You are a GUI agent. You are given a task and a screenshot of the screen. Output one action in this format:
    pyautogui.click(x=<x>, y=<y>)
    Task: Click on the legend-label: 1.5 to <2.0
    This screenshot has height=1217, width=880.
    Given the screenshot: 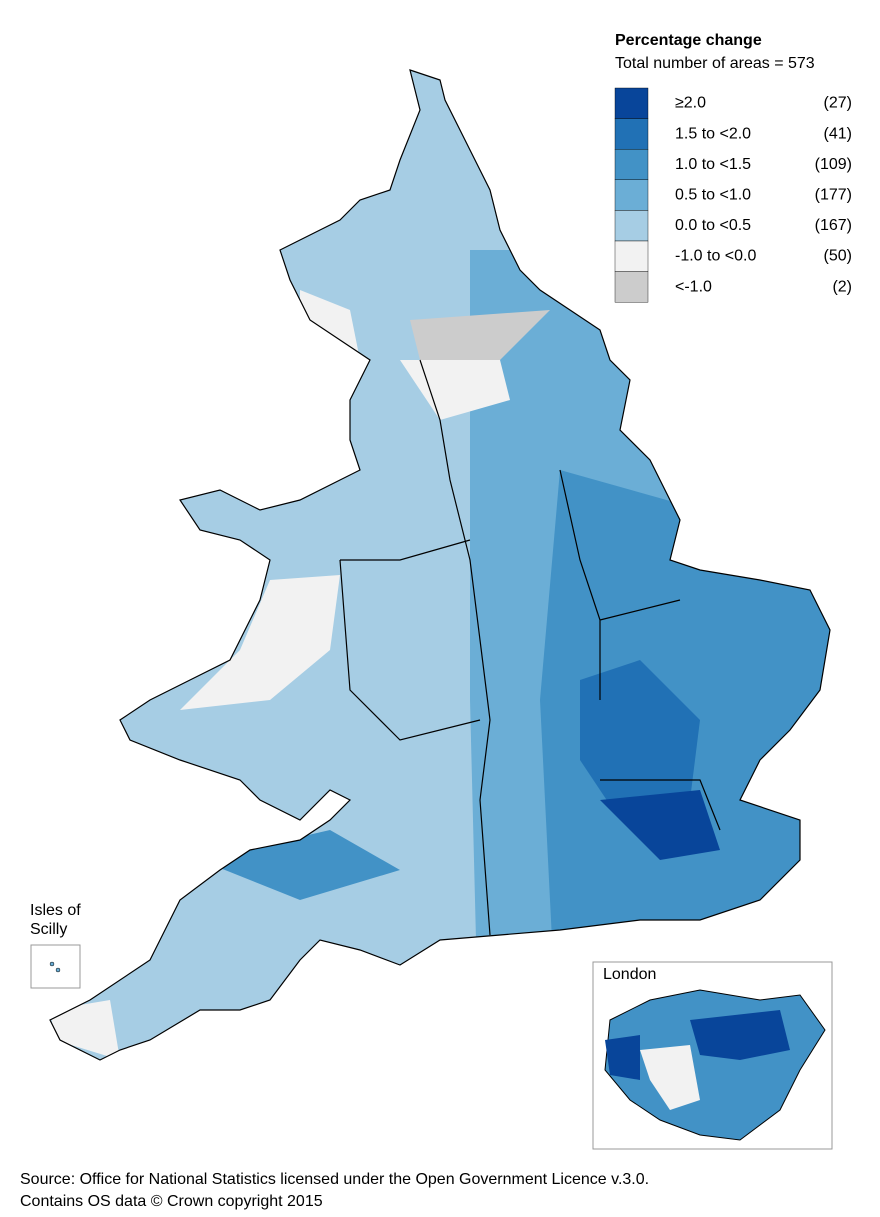 What is the action you would take?
    pyautogui.click(x=713, y=133)
    